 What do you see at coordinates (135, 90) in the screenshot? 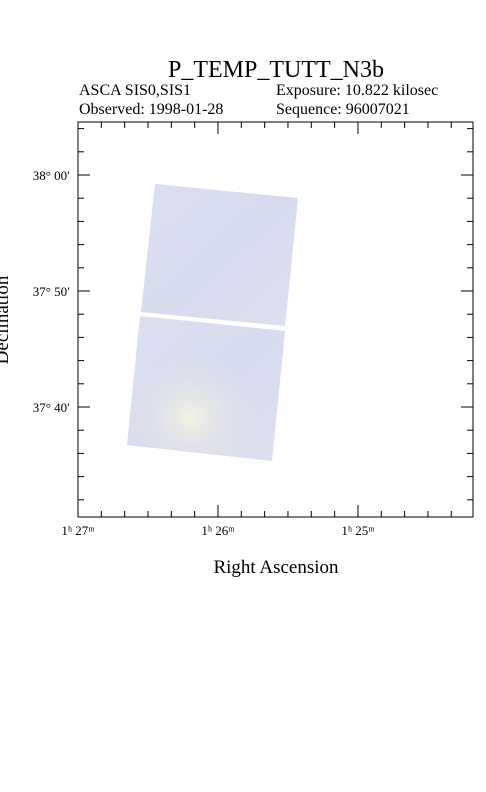
I see `instrument: ASCA SIS0,SIS1` at bounding box center [135, 90].